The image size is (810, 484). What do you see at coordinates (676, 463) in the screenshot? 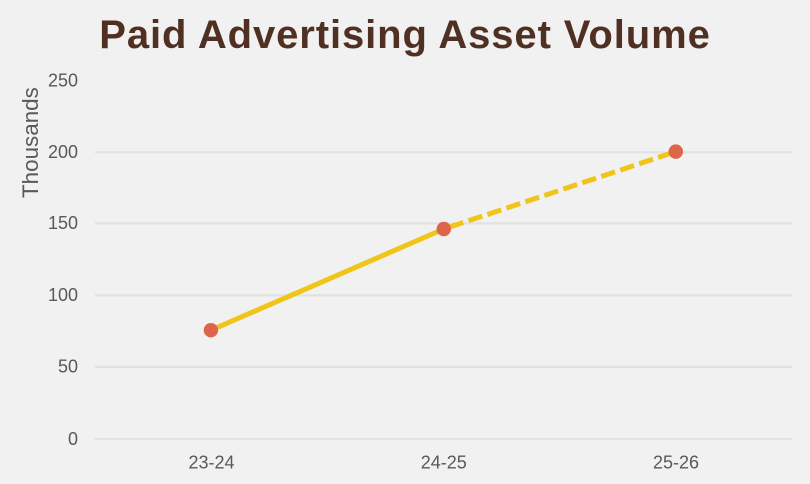
I see `svg-text: 25-26` at bounding box center [676, 463].